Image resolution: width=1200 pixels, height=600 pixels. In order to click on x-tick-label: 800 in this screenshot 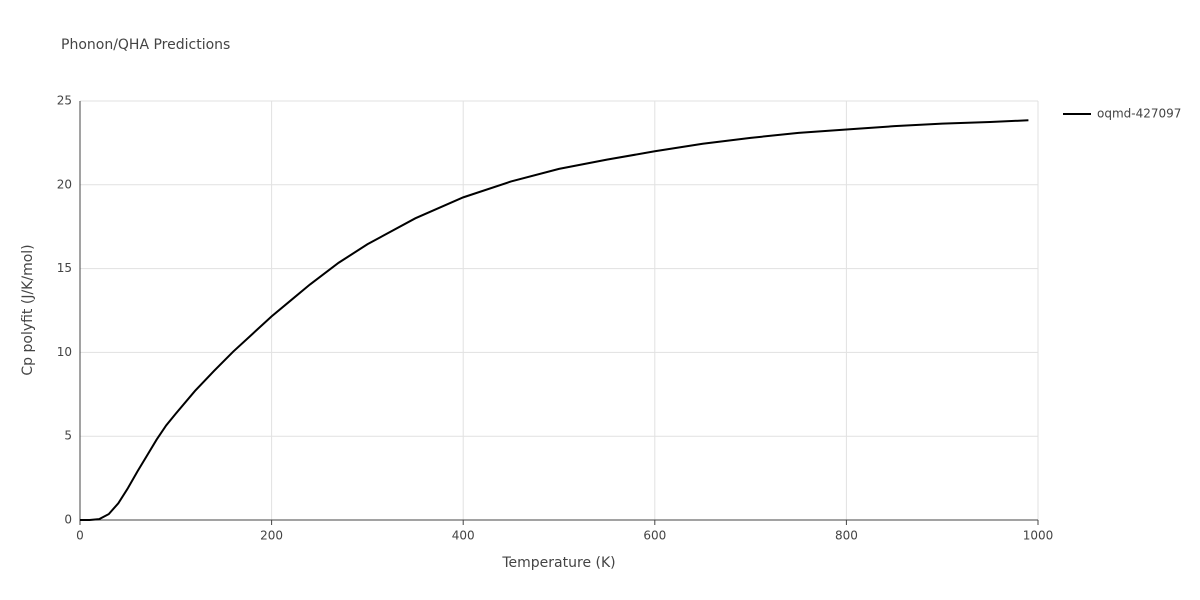, I will do `click(846, 536)`.